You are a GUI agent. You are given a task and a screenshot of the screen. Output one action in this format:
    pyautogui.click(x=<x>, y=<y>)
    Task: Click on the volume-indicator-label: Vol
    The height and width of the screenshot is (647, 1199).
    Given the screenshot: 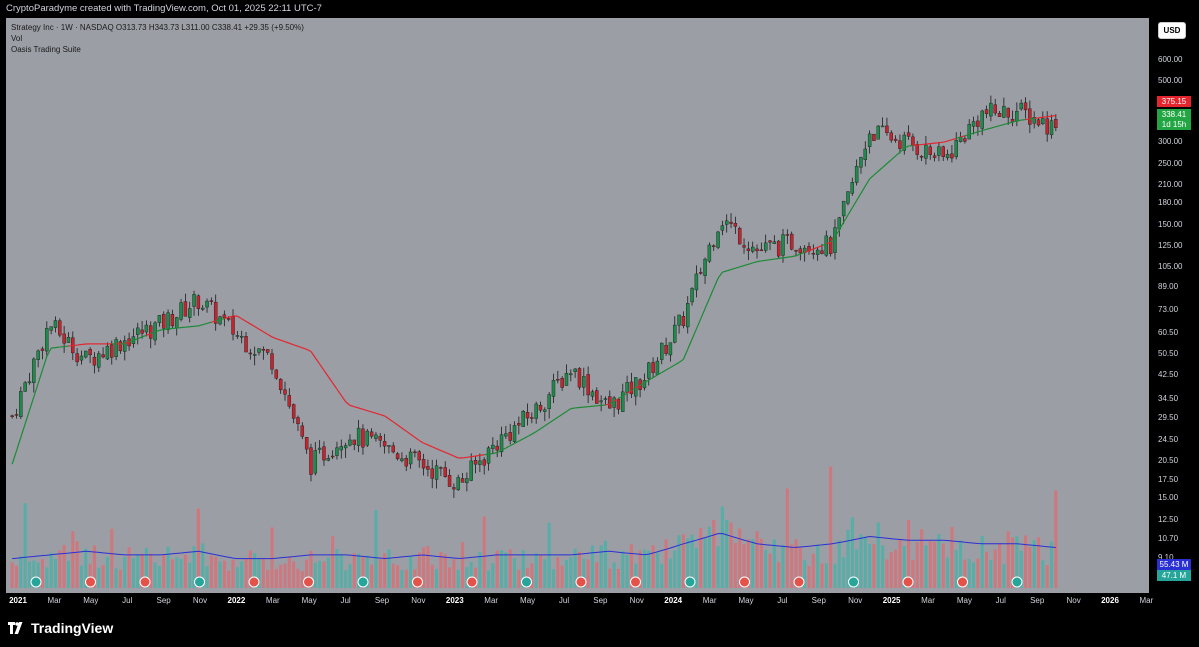 What is the action you would take?
    pyautogui.click(x=17, y=38)
    